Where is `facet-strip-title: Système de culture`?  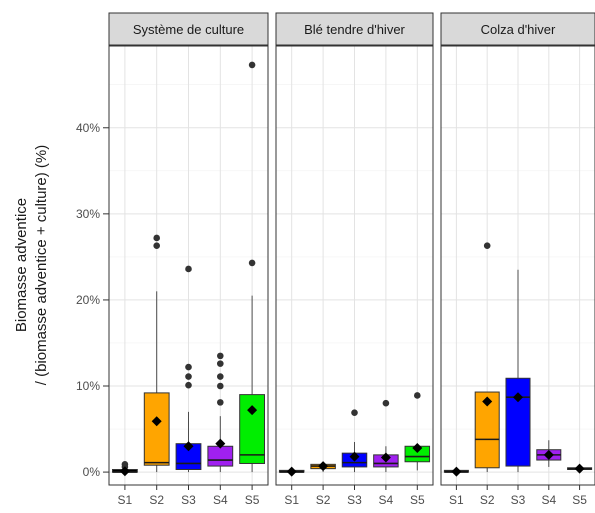
facet-strip-title: Système de culture is located at coordinates (188, 29).